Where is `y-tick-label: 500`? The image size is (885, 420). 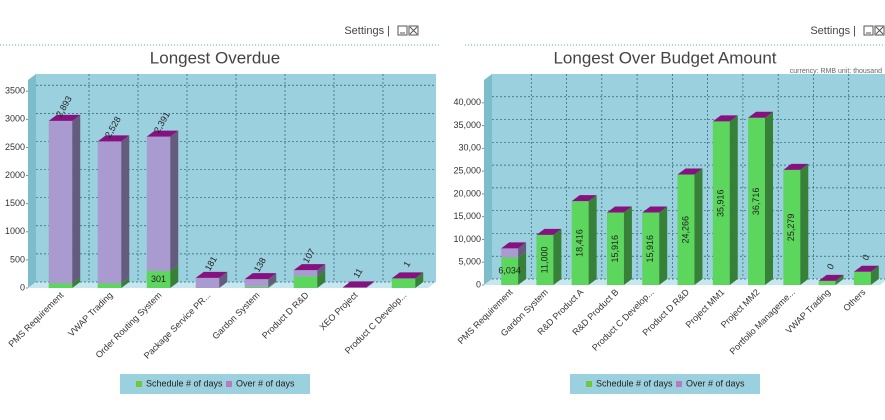
y-tick-label: 500 is located at coordinates (17, 259).